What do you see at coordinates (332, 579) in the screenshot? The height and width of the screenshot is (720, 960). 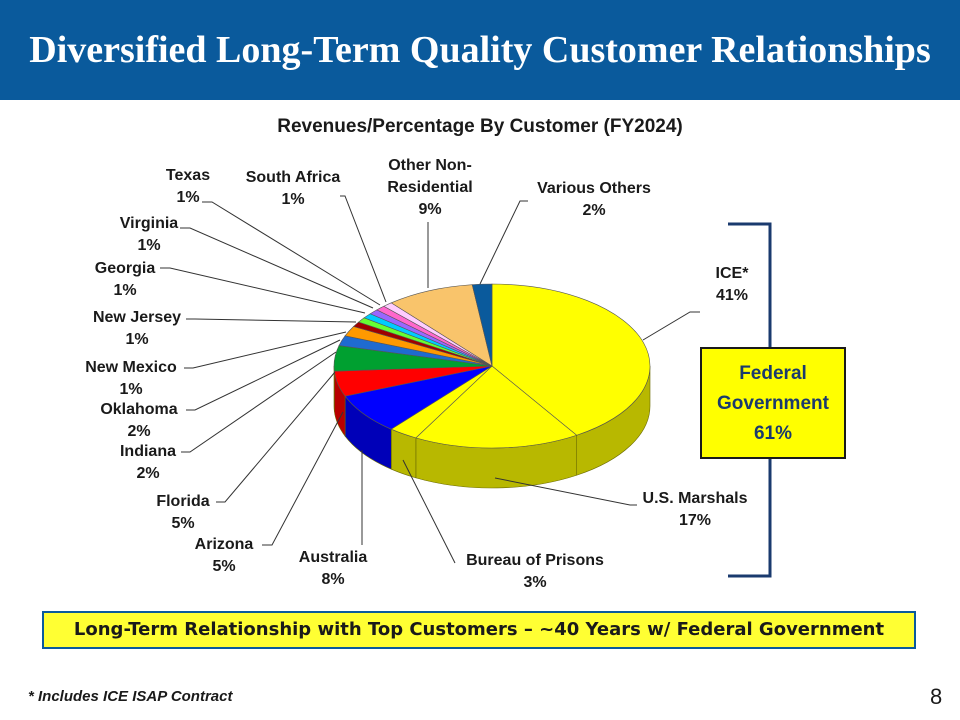 I see `label-australia-pct: 8%` at bounding box center [332, 579].